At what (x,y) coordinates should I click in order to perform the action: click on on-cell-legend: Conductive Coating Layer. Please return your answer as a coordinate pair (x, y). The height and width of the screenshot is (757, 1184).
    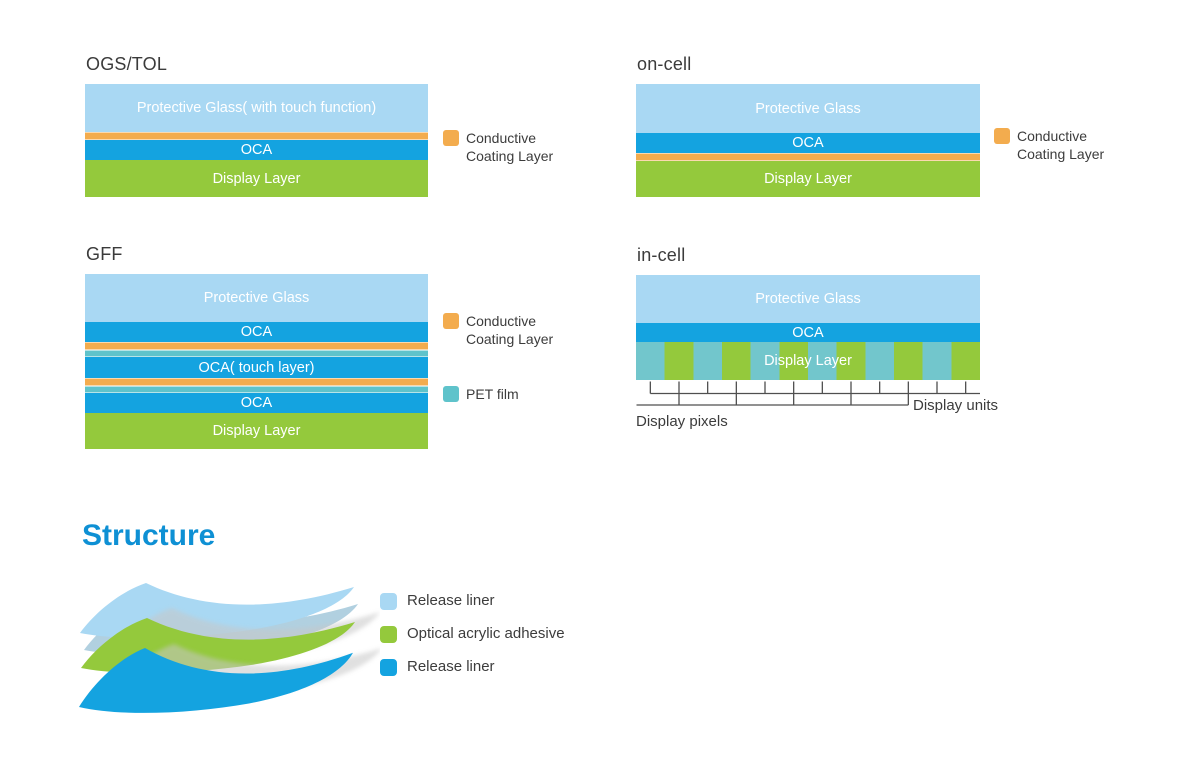
    Looking at the image, I should click on (1049, 145).